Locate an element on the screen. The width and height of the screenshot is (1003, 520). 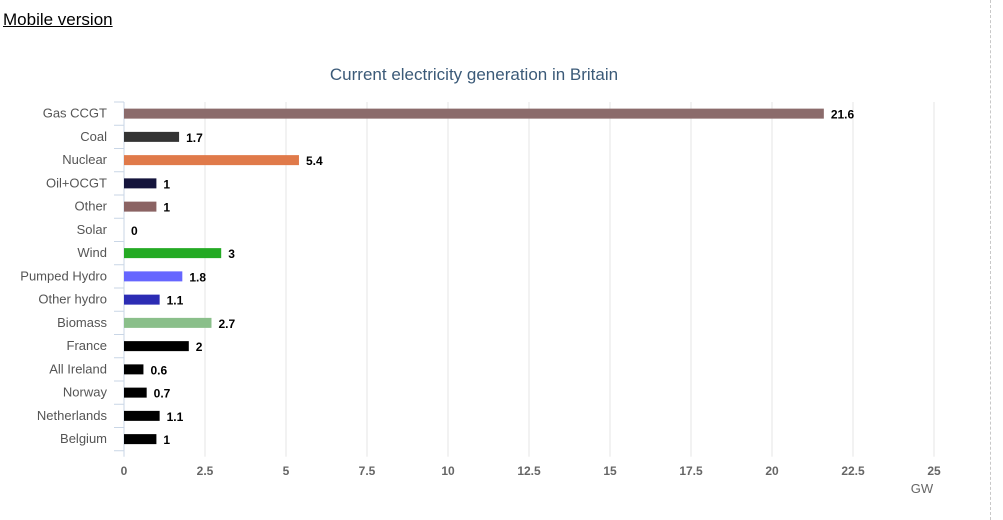
x-tick-label: 10 is located at coordinates (448, 471).